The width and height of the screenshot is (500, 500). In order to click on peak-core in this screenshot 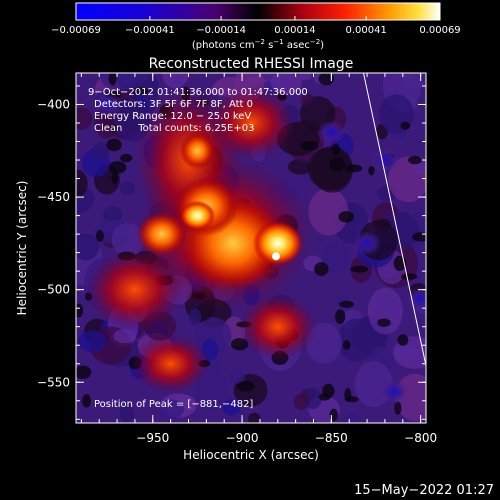, I will do `click(276, 256)`.